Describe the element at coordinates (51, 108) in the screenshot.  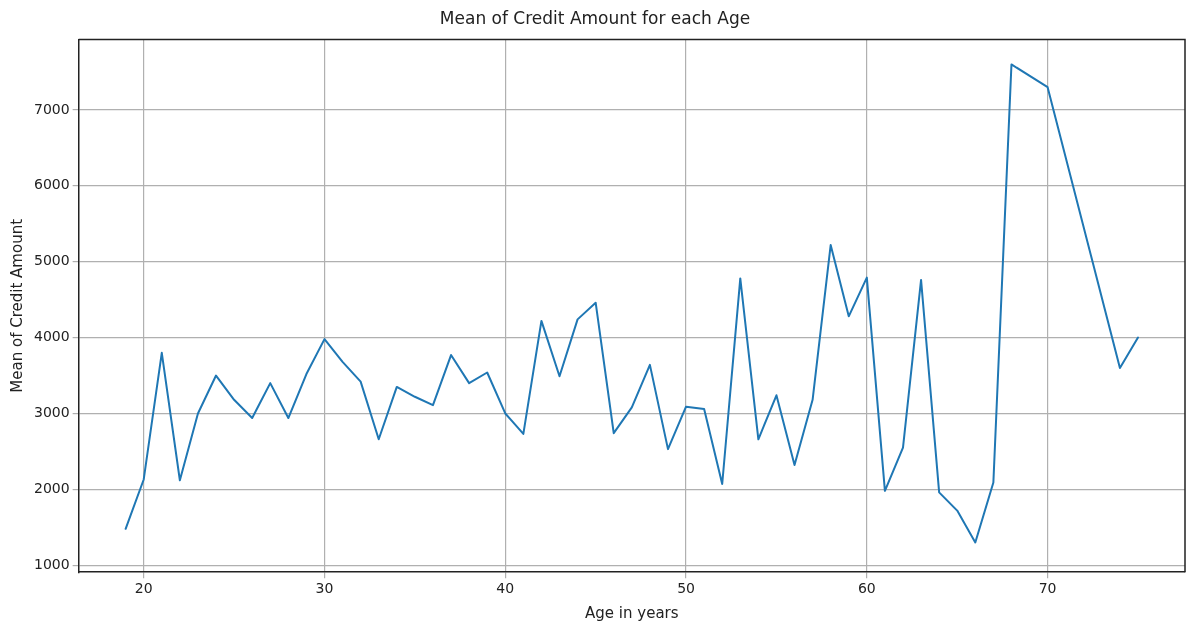
I see `y-tick-label: 7000` at that location.